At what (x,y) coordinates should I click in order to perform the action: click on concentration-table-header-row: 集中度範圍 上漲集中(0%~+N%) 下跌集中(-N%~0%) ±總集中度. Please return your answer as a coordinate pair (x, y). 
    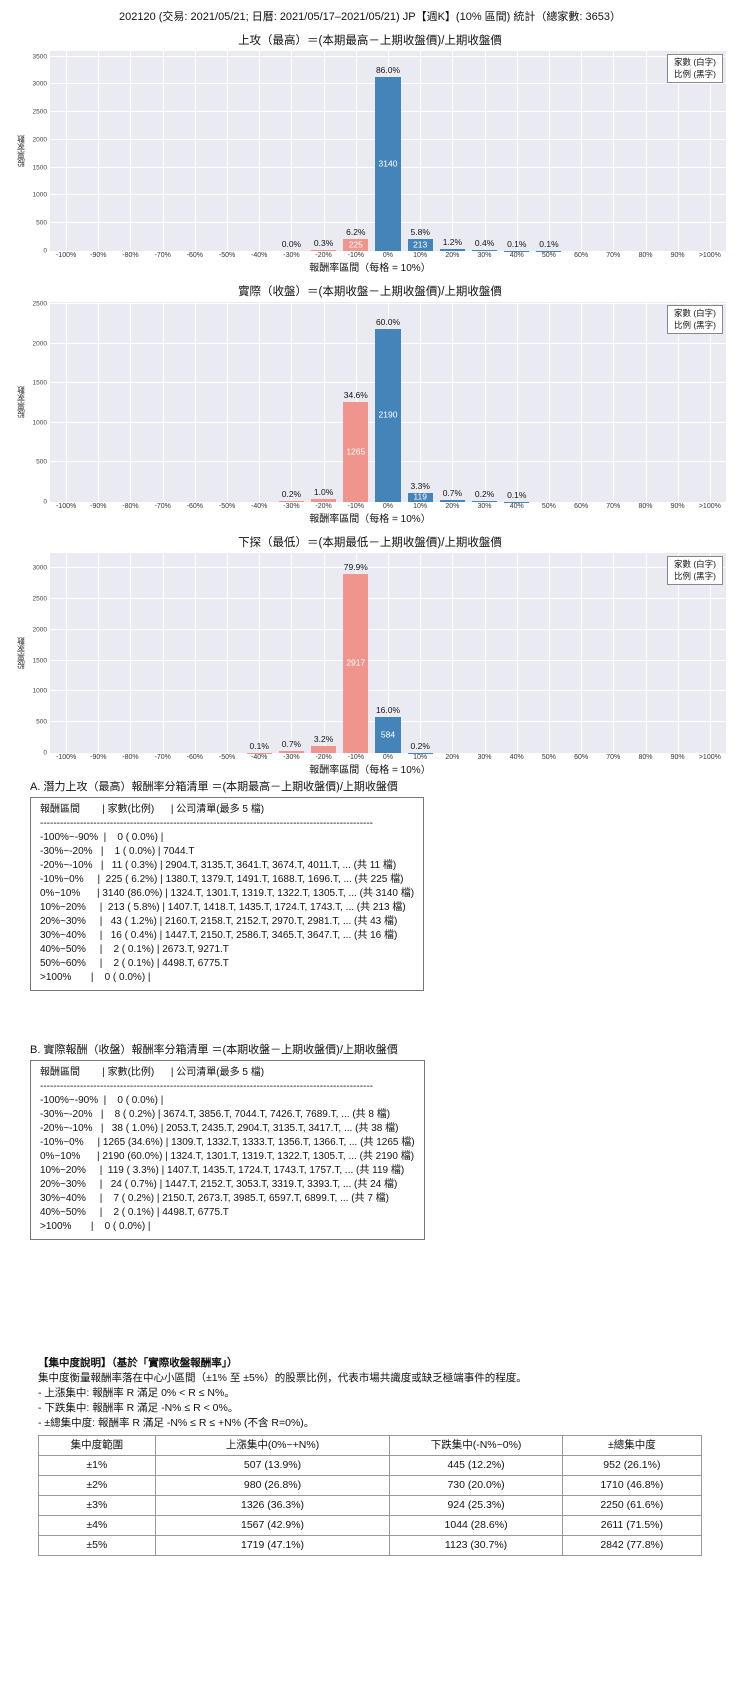
    Looking at the image, I should click on (370, 1445).